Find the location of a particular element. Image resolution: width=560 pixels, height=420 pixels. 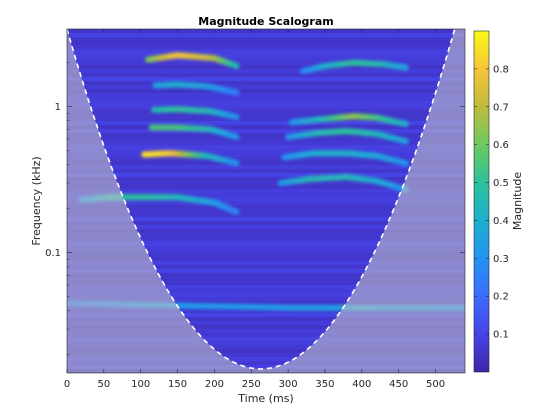

x-axis-label: Time (ms) is located at coordinates (265, 398).